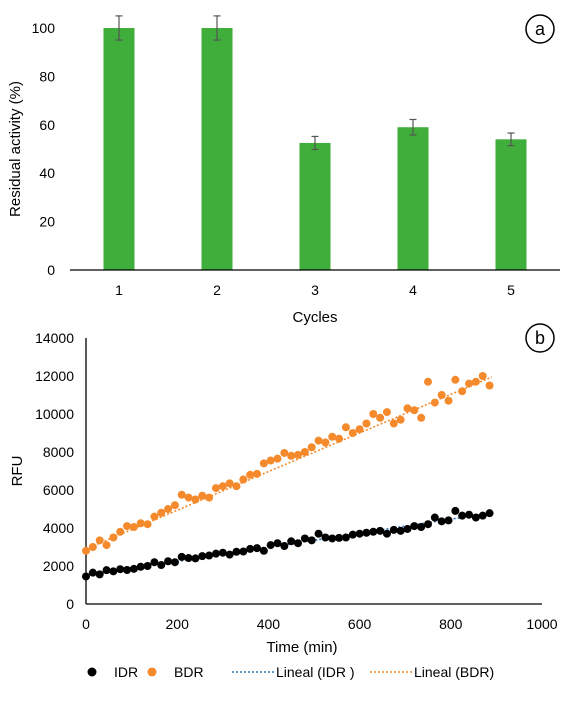 The width and height of the screenshot is (567, 707). I want to click on y-axis-title: Residual activity (%), so click(15, 149).